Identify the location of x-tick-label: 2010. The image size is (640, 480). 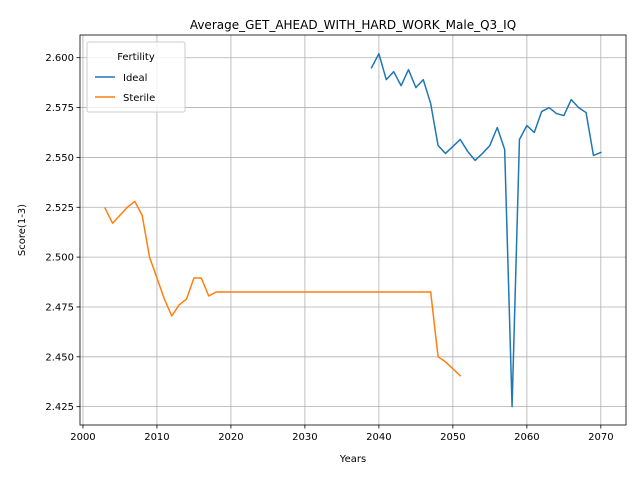
(156, 437).